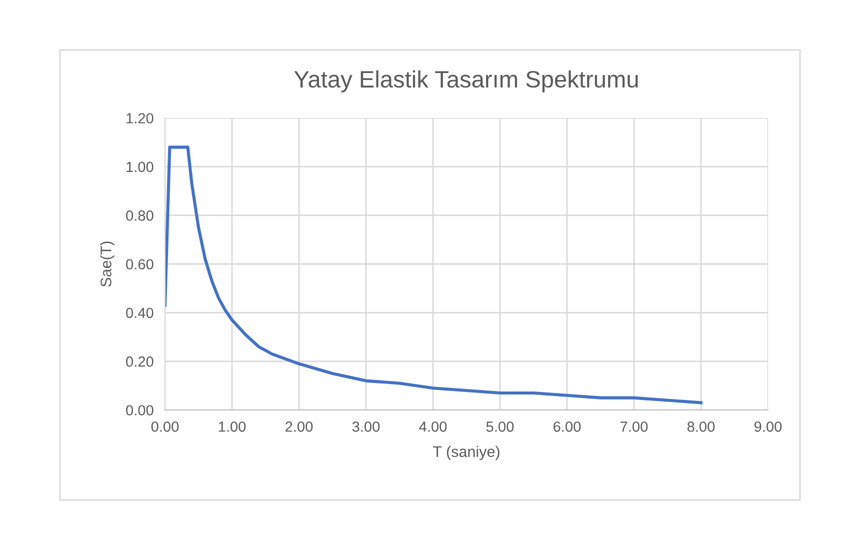  What do you see at coordinates (433, 426) in the screenshot?
I see `x-tick-label: 4.00` at bounding box center [433, 426].